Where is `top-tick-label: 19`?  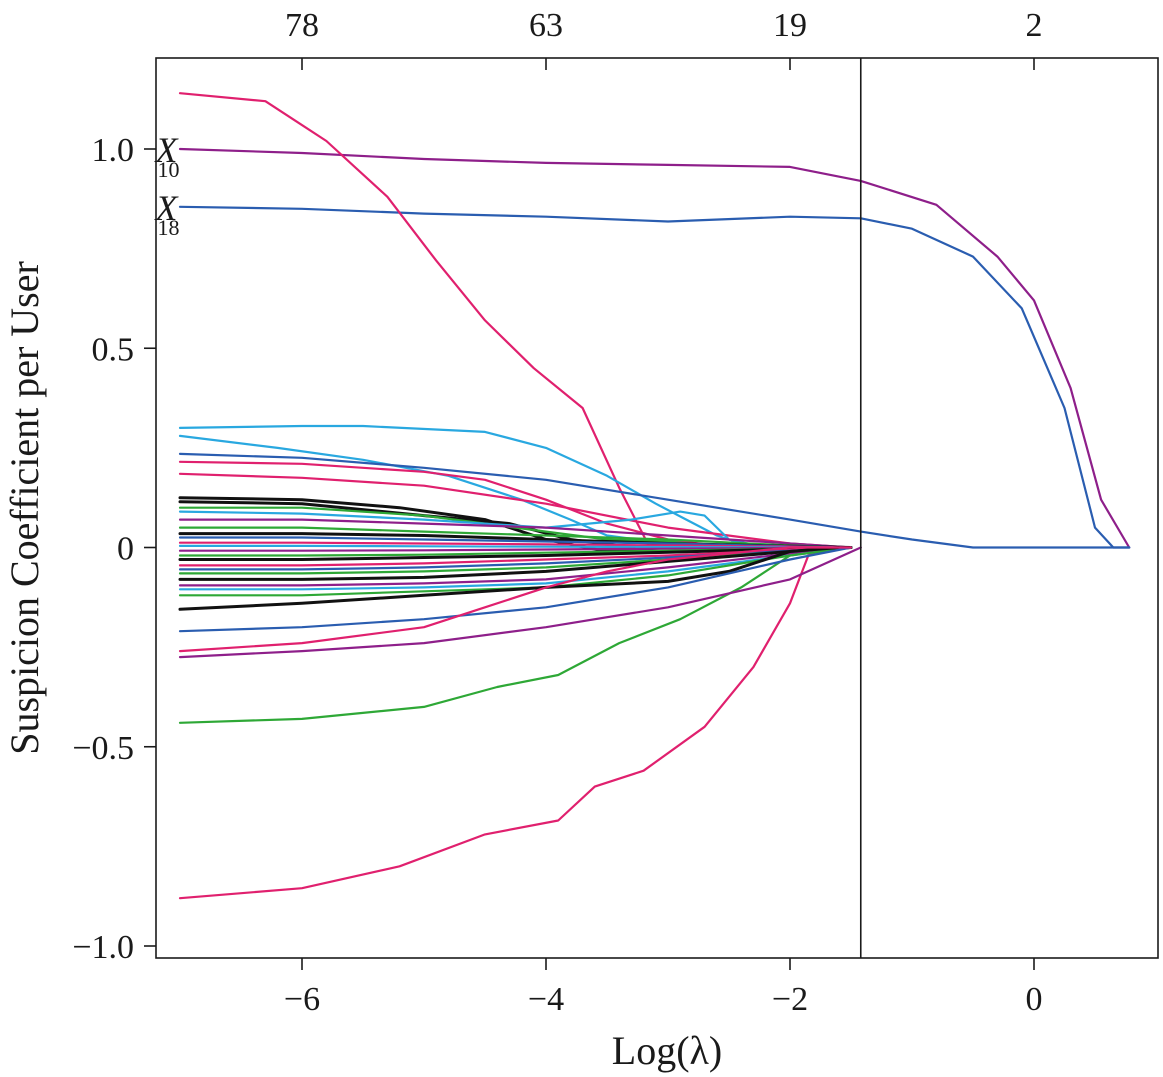 top-tick-label: 19 is located at coordinates (790, 25).